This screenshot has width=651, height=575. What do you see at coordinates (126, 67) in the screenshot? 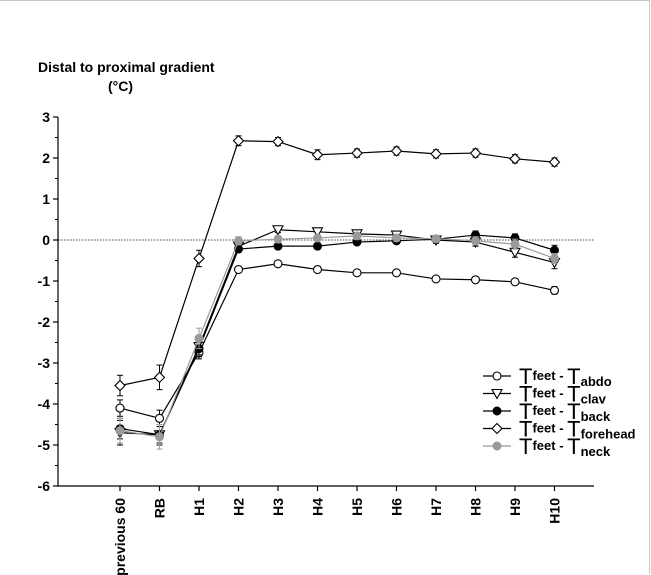
I see `chart-title: Distal to proximal gradient` at bounding box center [126, 67].